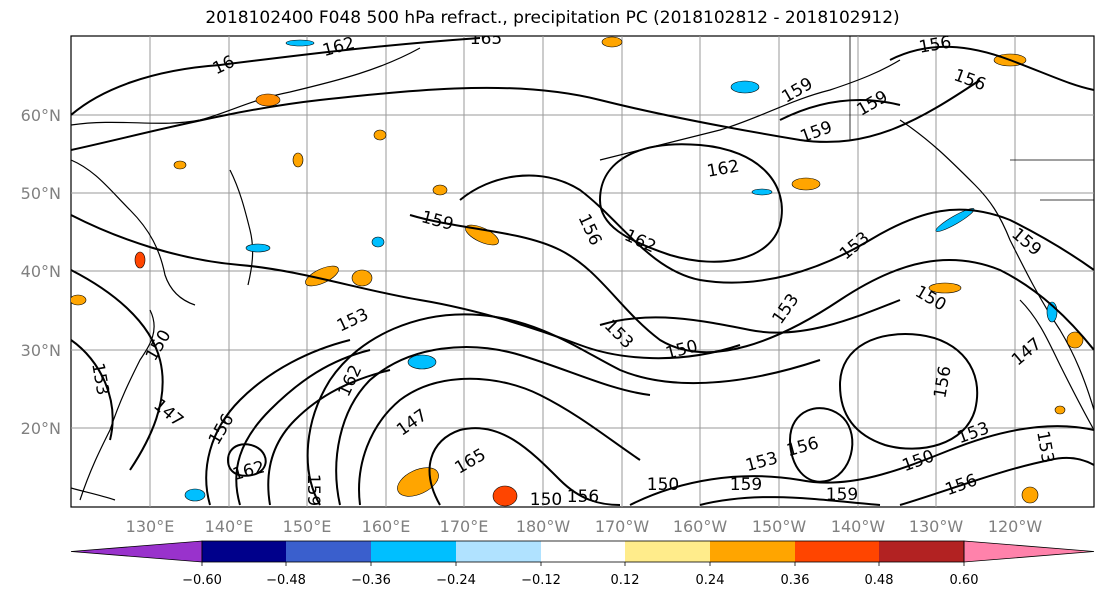 The height and width of the screenshot is (601, 1105). I want to click on colorbar-tick-label: −0.36, so click(371, 580).